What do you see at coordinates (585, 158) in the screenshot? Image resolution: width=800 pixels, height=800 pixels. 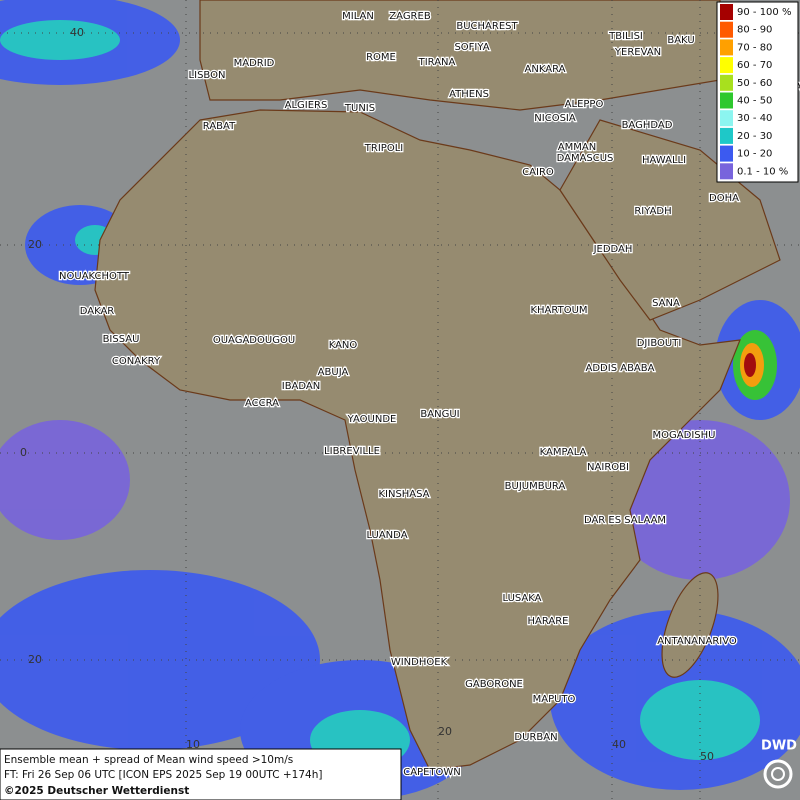 I see `city-label: DAMASCUS` at bounding box center [585, 158].